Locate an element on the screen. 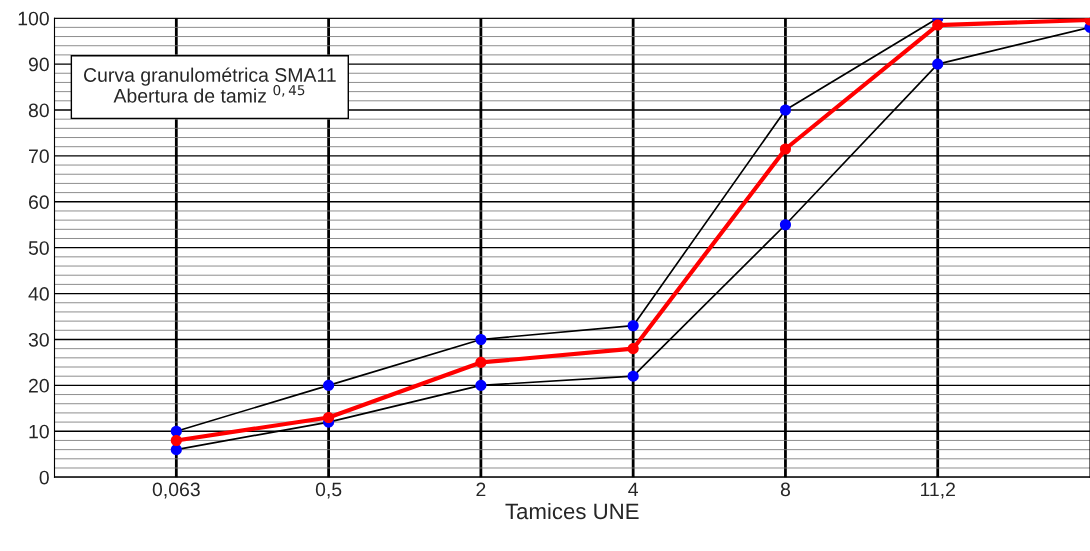 This screenshot has height=551, width=1090. x-tick-label: 4 is located at coordinates (633, 489).